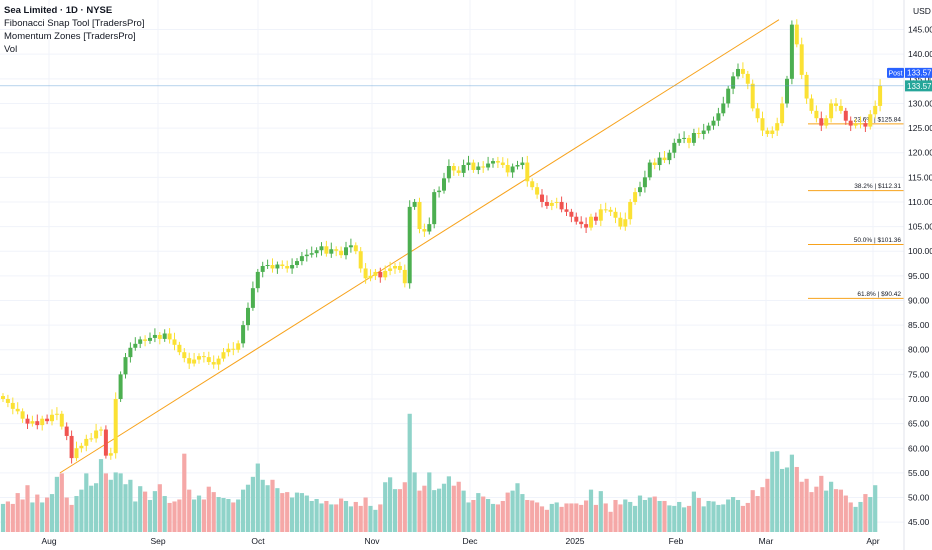 Image resolution: width=932 pixels, height=550 pixels. What do you see at coordinates (766, 541) in the screenshot?
I see `time-tick-label: Mar` at bounding box center [766, 541].